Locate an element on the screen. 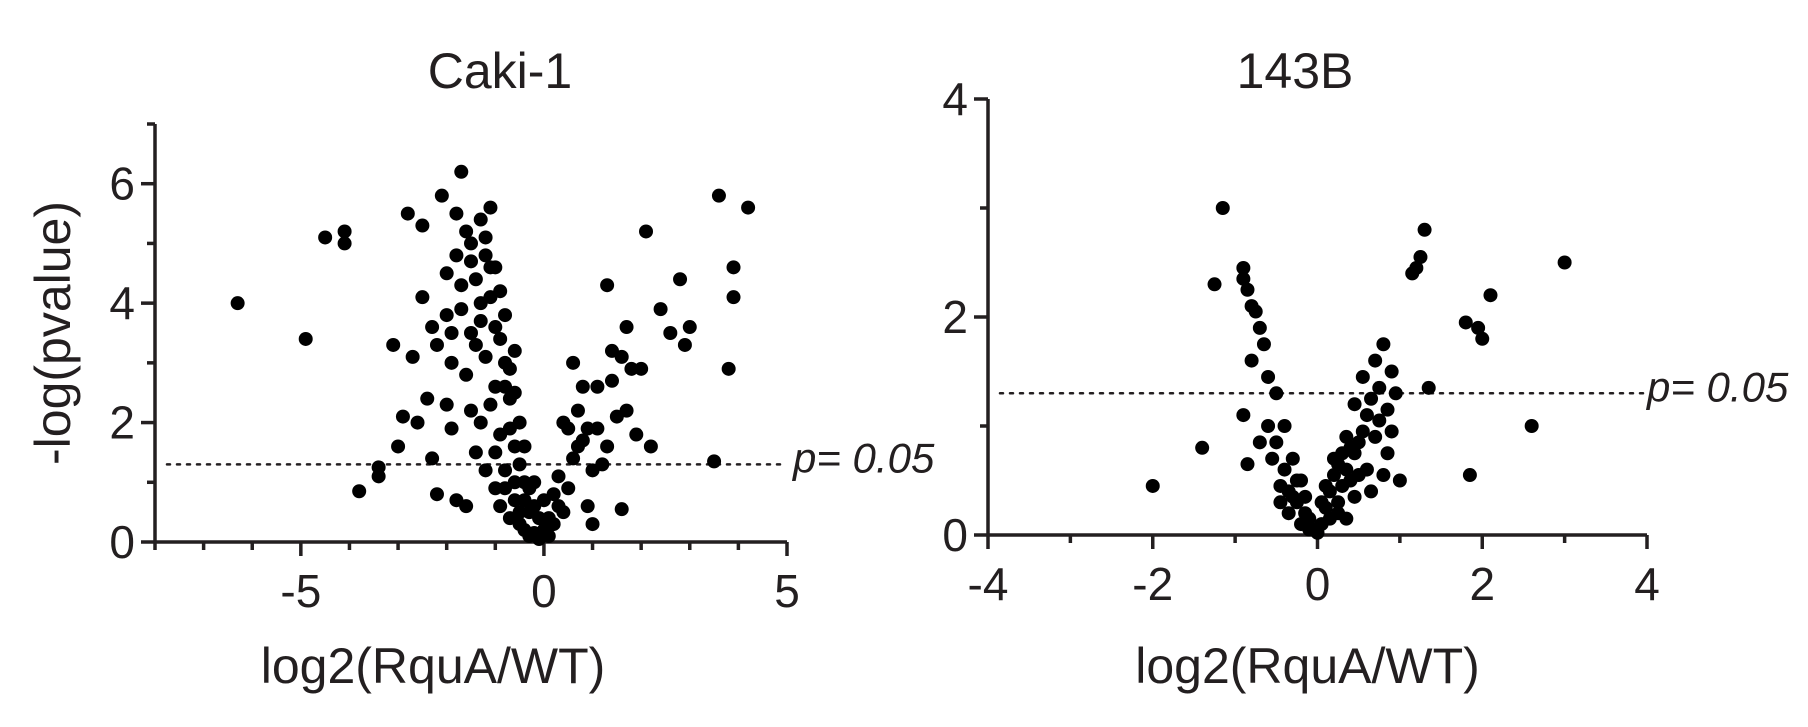 The width and height of the screenshot is (1808, 727). x-tick-label: 4 is located at coordinates (1647, 584).